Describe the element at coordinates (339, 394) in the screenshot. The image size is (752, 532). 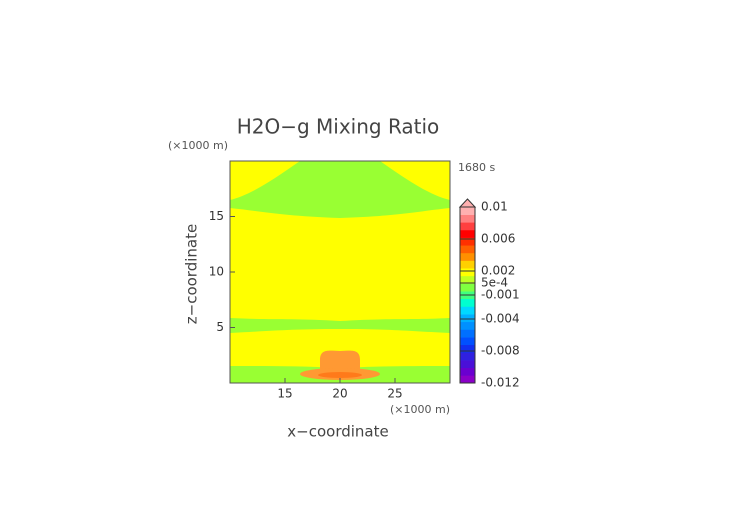
I see `x-tick-label: 20` at that location.